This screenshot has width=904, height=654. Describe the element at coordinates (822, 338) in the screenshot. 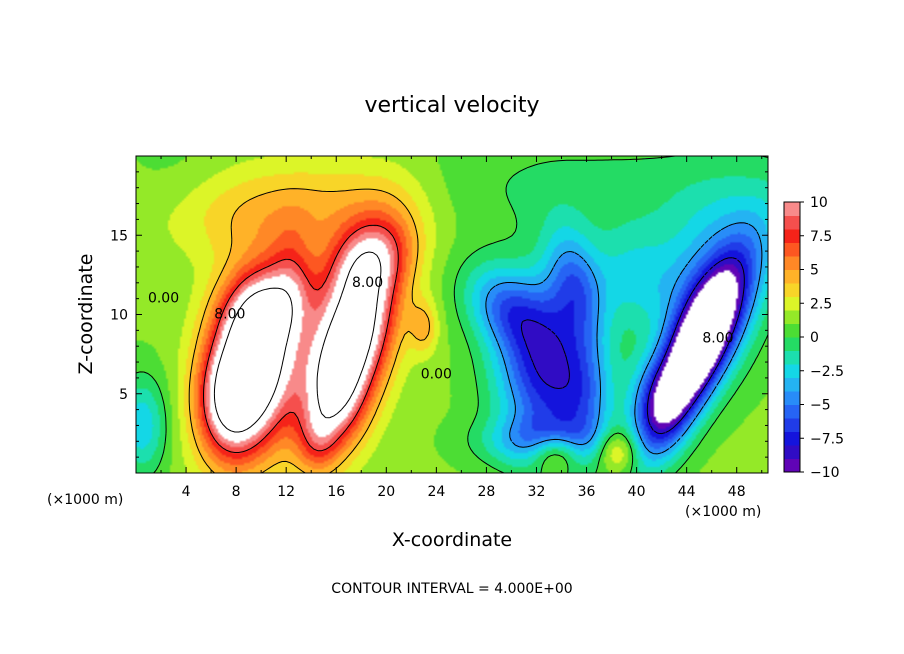

I see `colorbar-ticks: 10 7.5 5 2.5 0 −2.5 −5 −7.5 −10` at that location.